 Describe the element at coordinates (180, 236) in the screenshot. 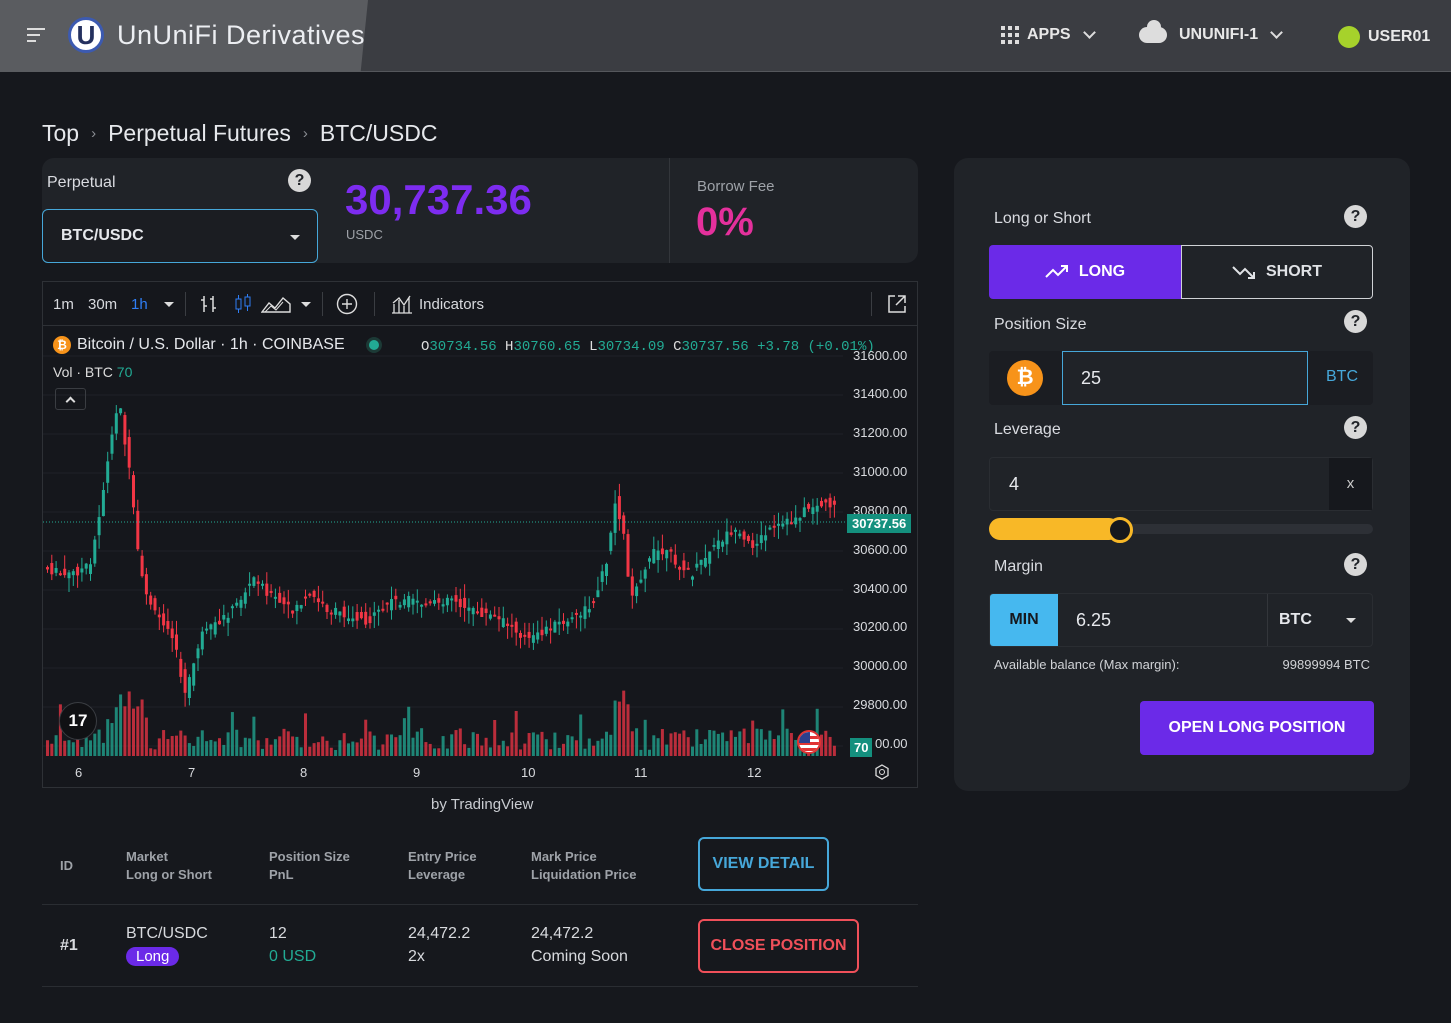

I see `perpetual-select: BTC/USDC` at that location.